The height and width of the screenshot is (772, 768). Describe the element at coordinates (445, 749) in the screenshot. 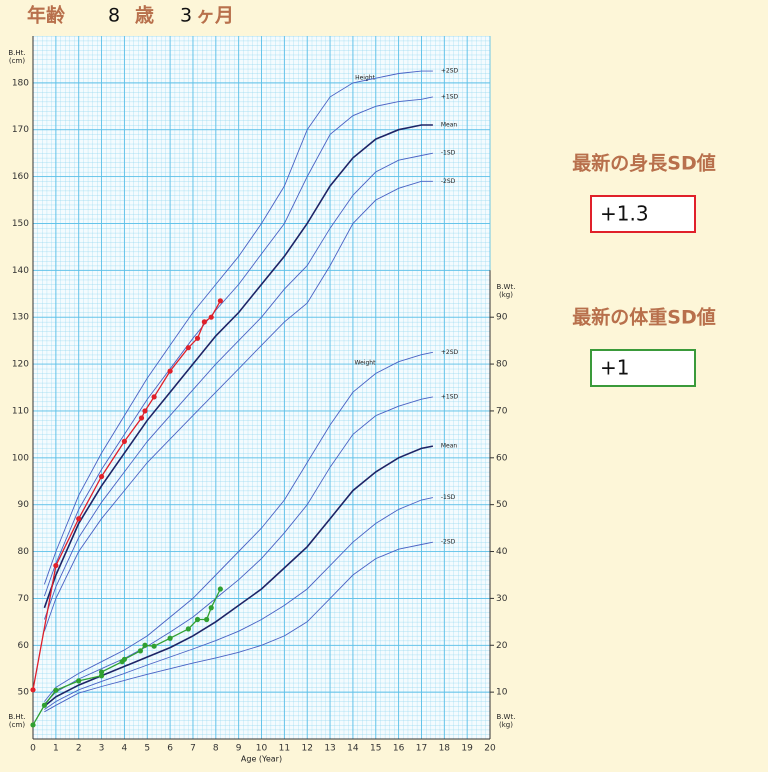

I see `x-tick-label: 18` at that location.